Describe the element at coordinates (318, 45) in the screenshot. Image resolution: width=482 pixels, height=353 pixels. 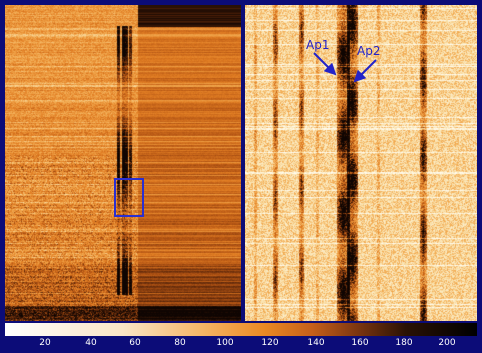
I see `ap1-label: Ap1` at that location.